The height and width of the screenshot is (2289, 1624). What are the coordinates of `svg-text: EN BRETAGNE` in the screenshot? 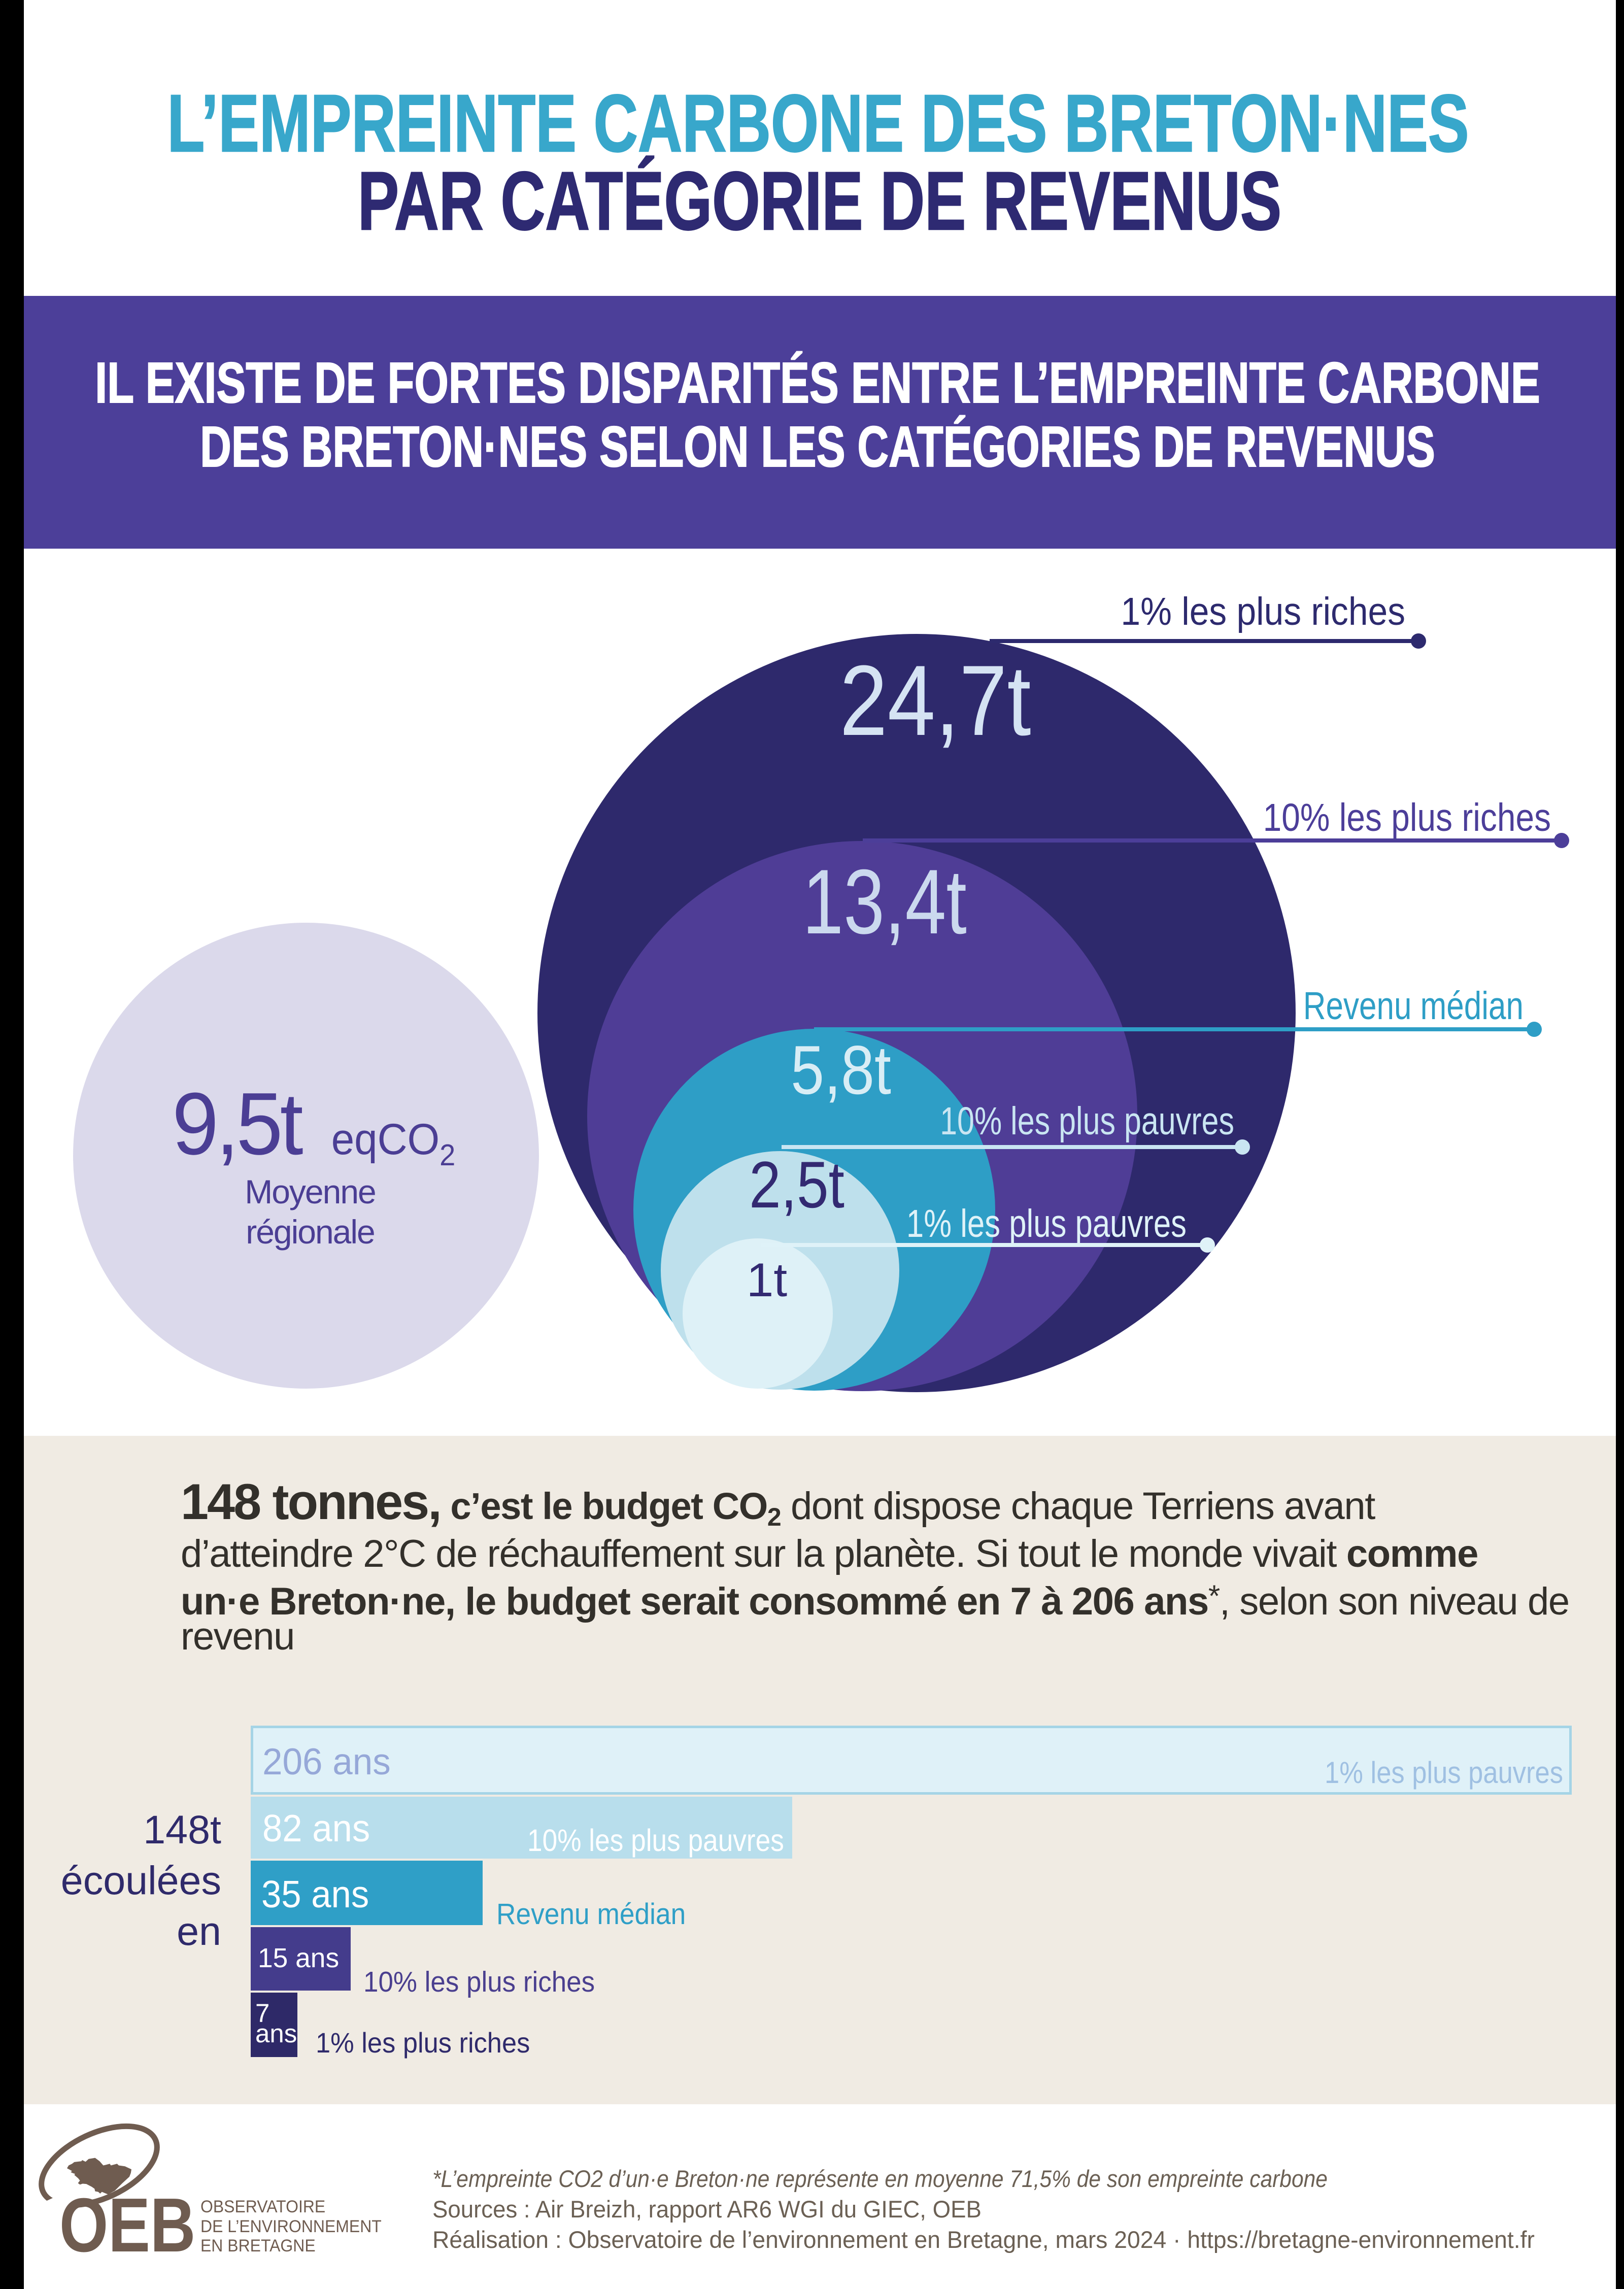 It's located at (258, 2246).